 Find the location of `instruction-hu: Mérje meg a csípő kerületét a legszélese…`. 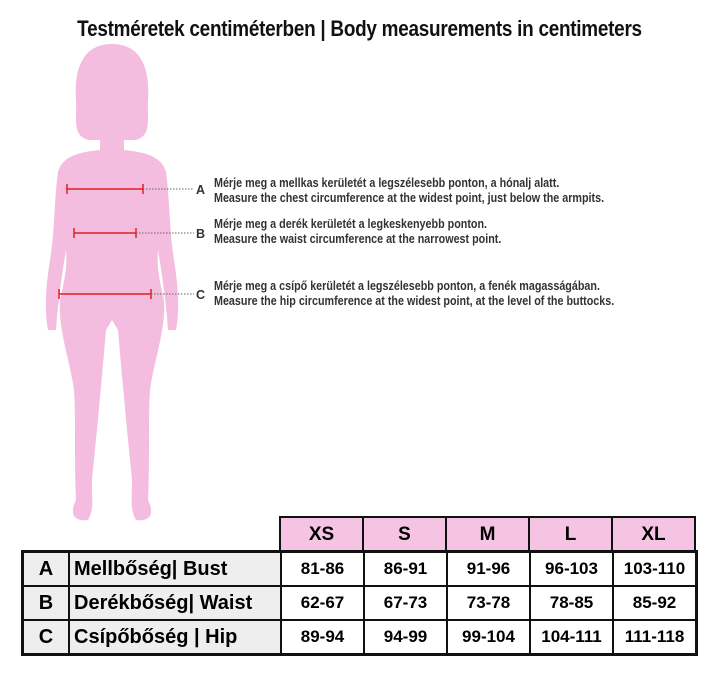

instruction-hu: Mérje meg a csípő kerületét a legszélese… is located at coordinates (407, 286).